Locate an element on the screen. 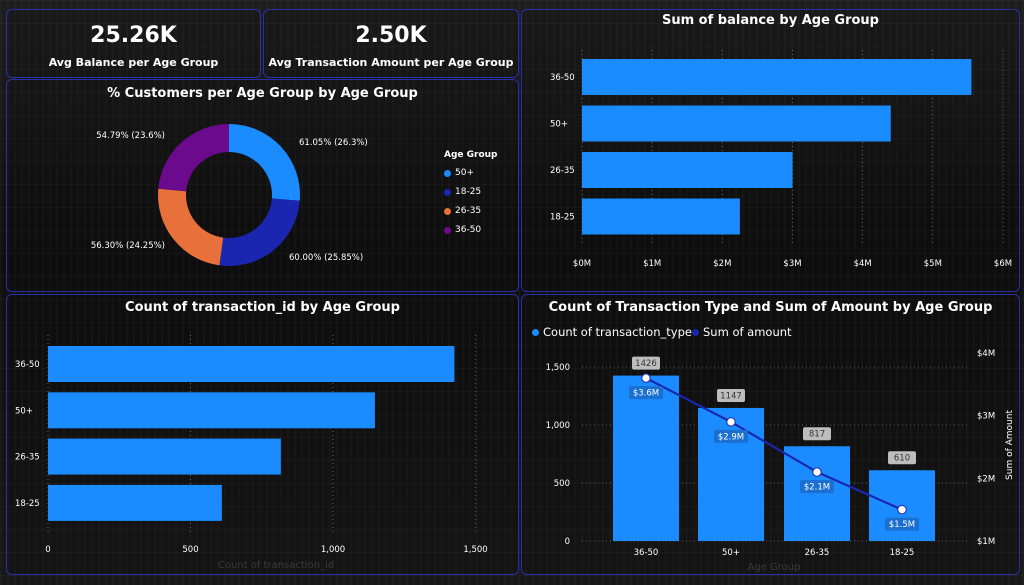  y-left-tick-label: 1,500 is located at coordinates (558, 368).